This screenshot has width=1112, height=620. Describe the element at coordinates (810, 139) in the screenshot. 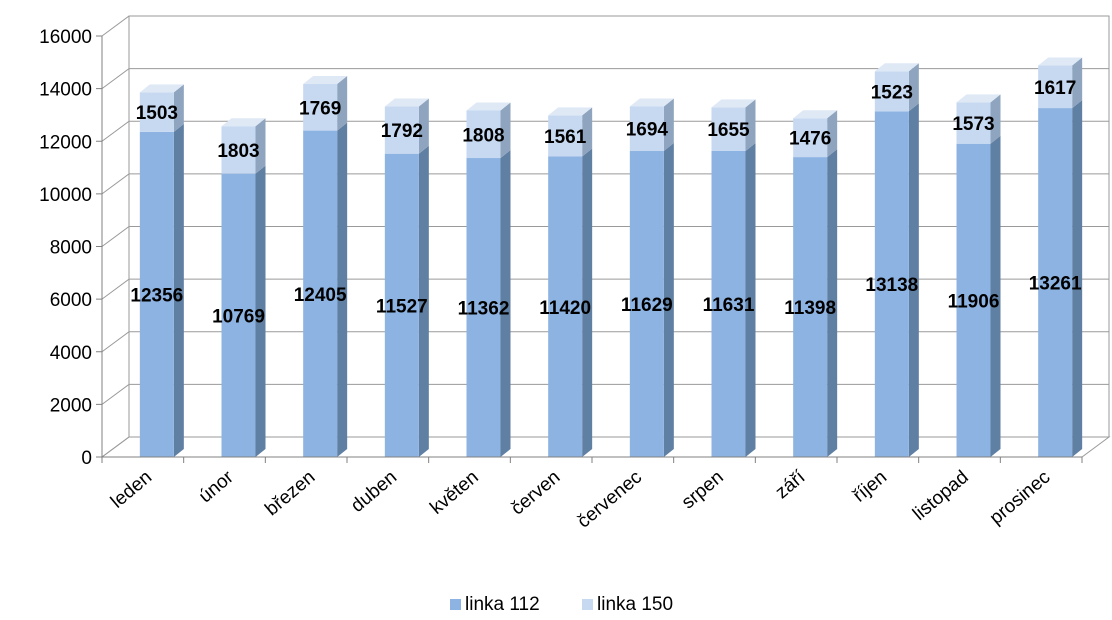

I see `data-label-linka-150: 1476` at that location.